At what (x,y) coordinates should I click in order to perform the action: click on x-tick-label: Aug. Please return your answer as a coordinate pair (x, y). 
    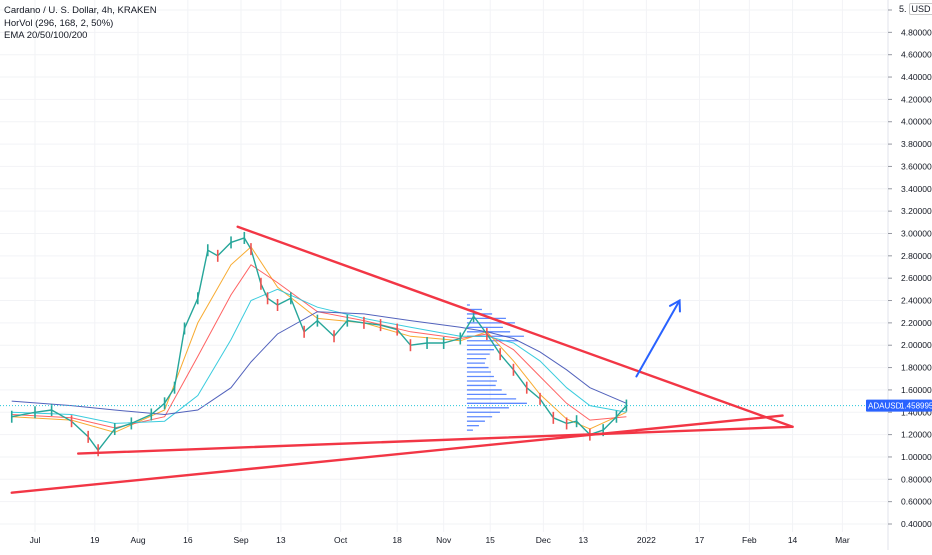
    Looking at the image, I should click on (137, 540).